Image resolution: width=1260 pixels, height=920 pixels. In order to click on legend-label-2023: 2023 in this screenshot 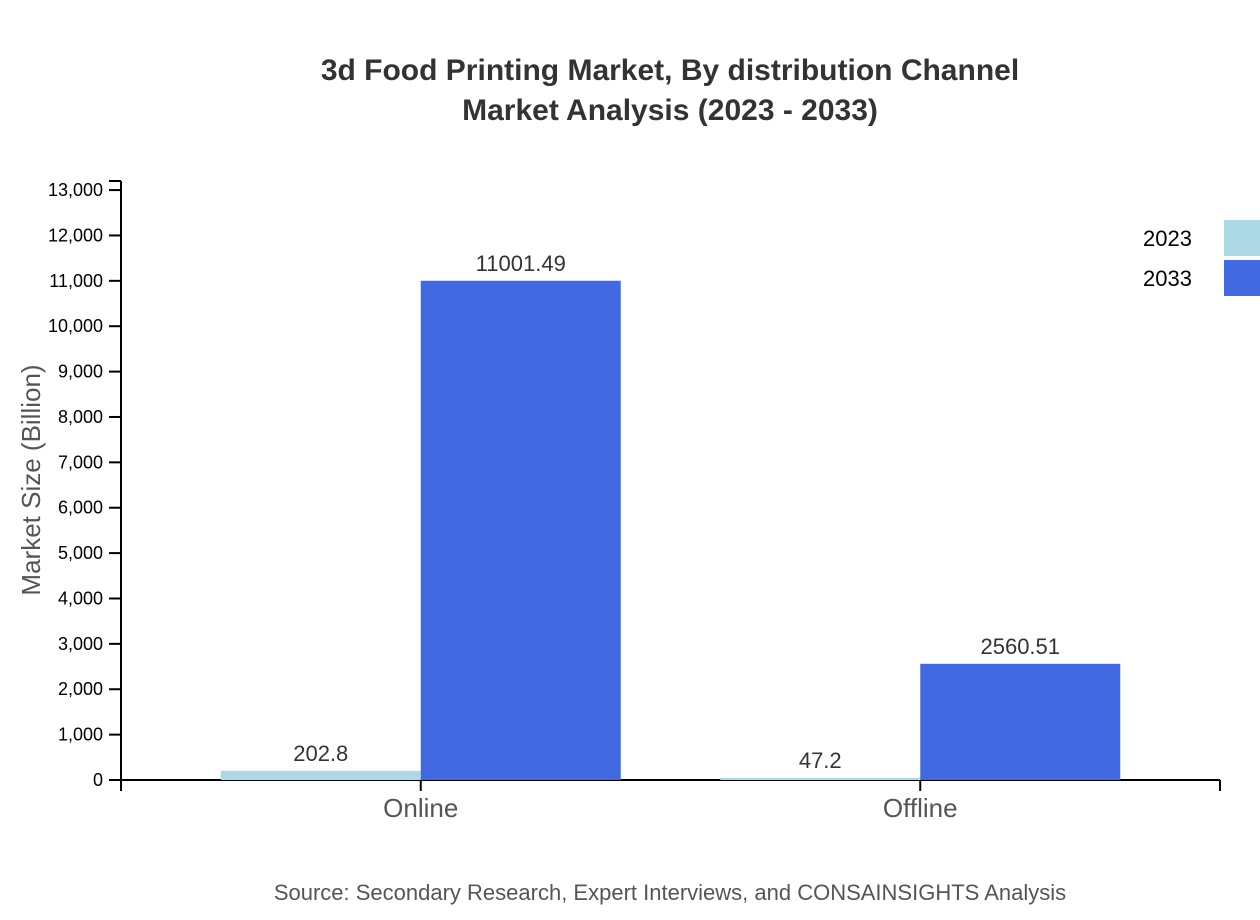, I will do `click(1167, 238)`.